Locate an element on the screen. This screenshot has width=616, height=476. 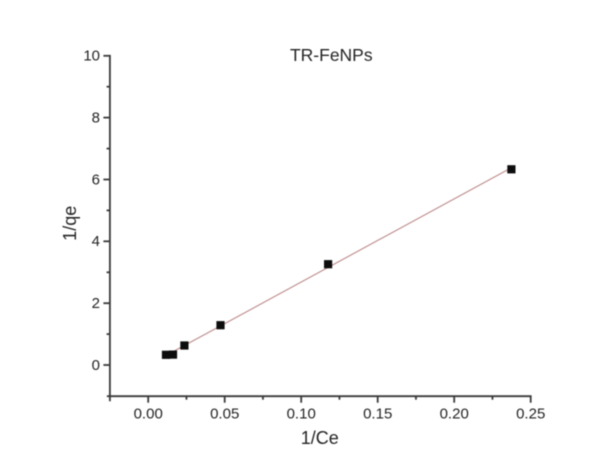
svg-text: 1/qe is located at coordinates (70, 223).